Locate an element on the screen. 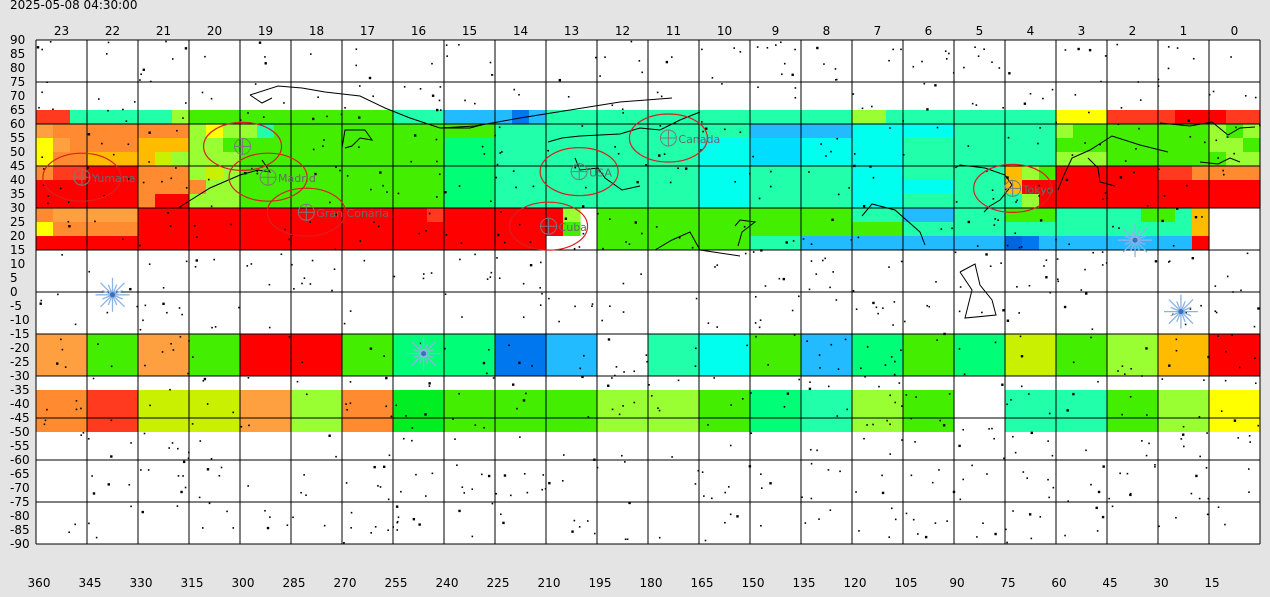 This screenshot has height=597, width=1270. declination-label: 75 is located at coordinates (17, 82).